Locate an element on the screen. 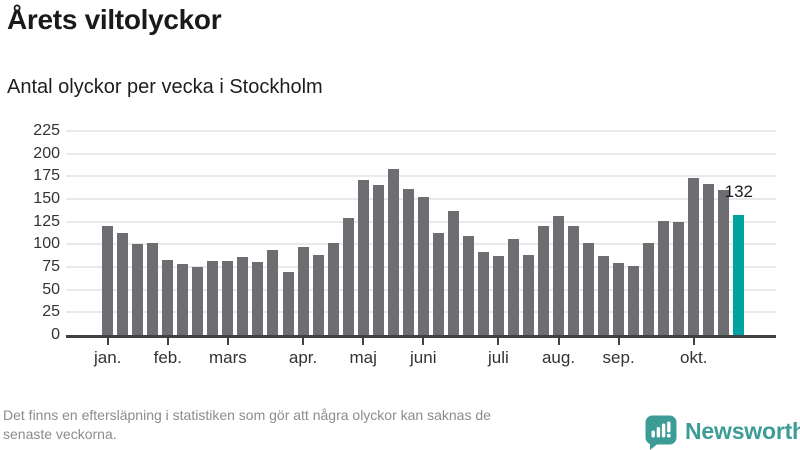 This screenshot has height=450, width=800. newsworthy-logo: Newsworthy is located at coordinates (722, 432).